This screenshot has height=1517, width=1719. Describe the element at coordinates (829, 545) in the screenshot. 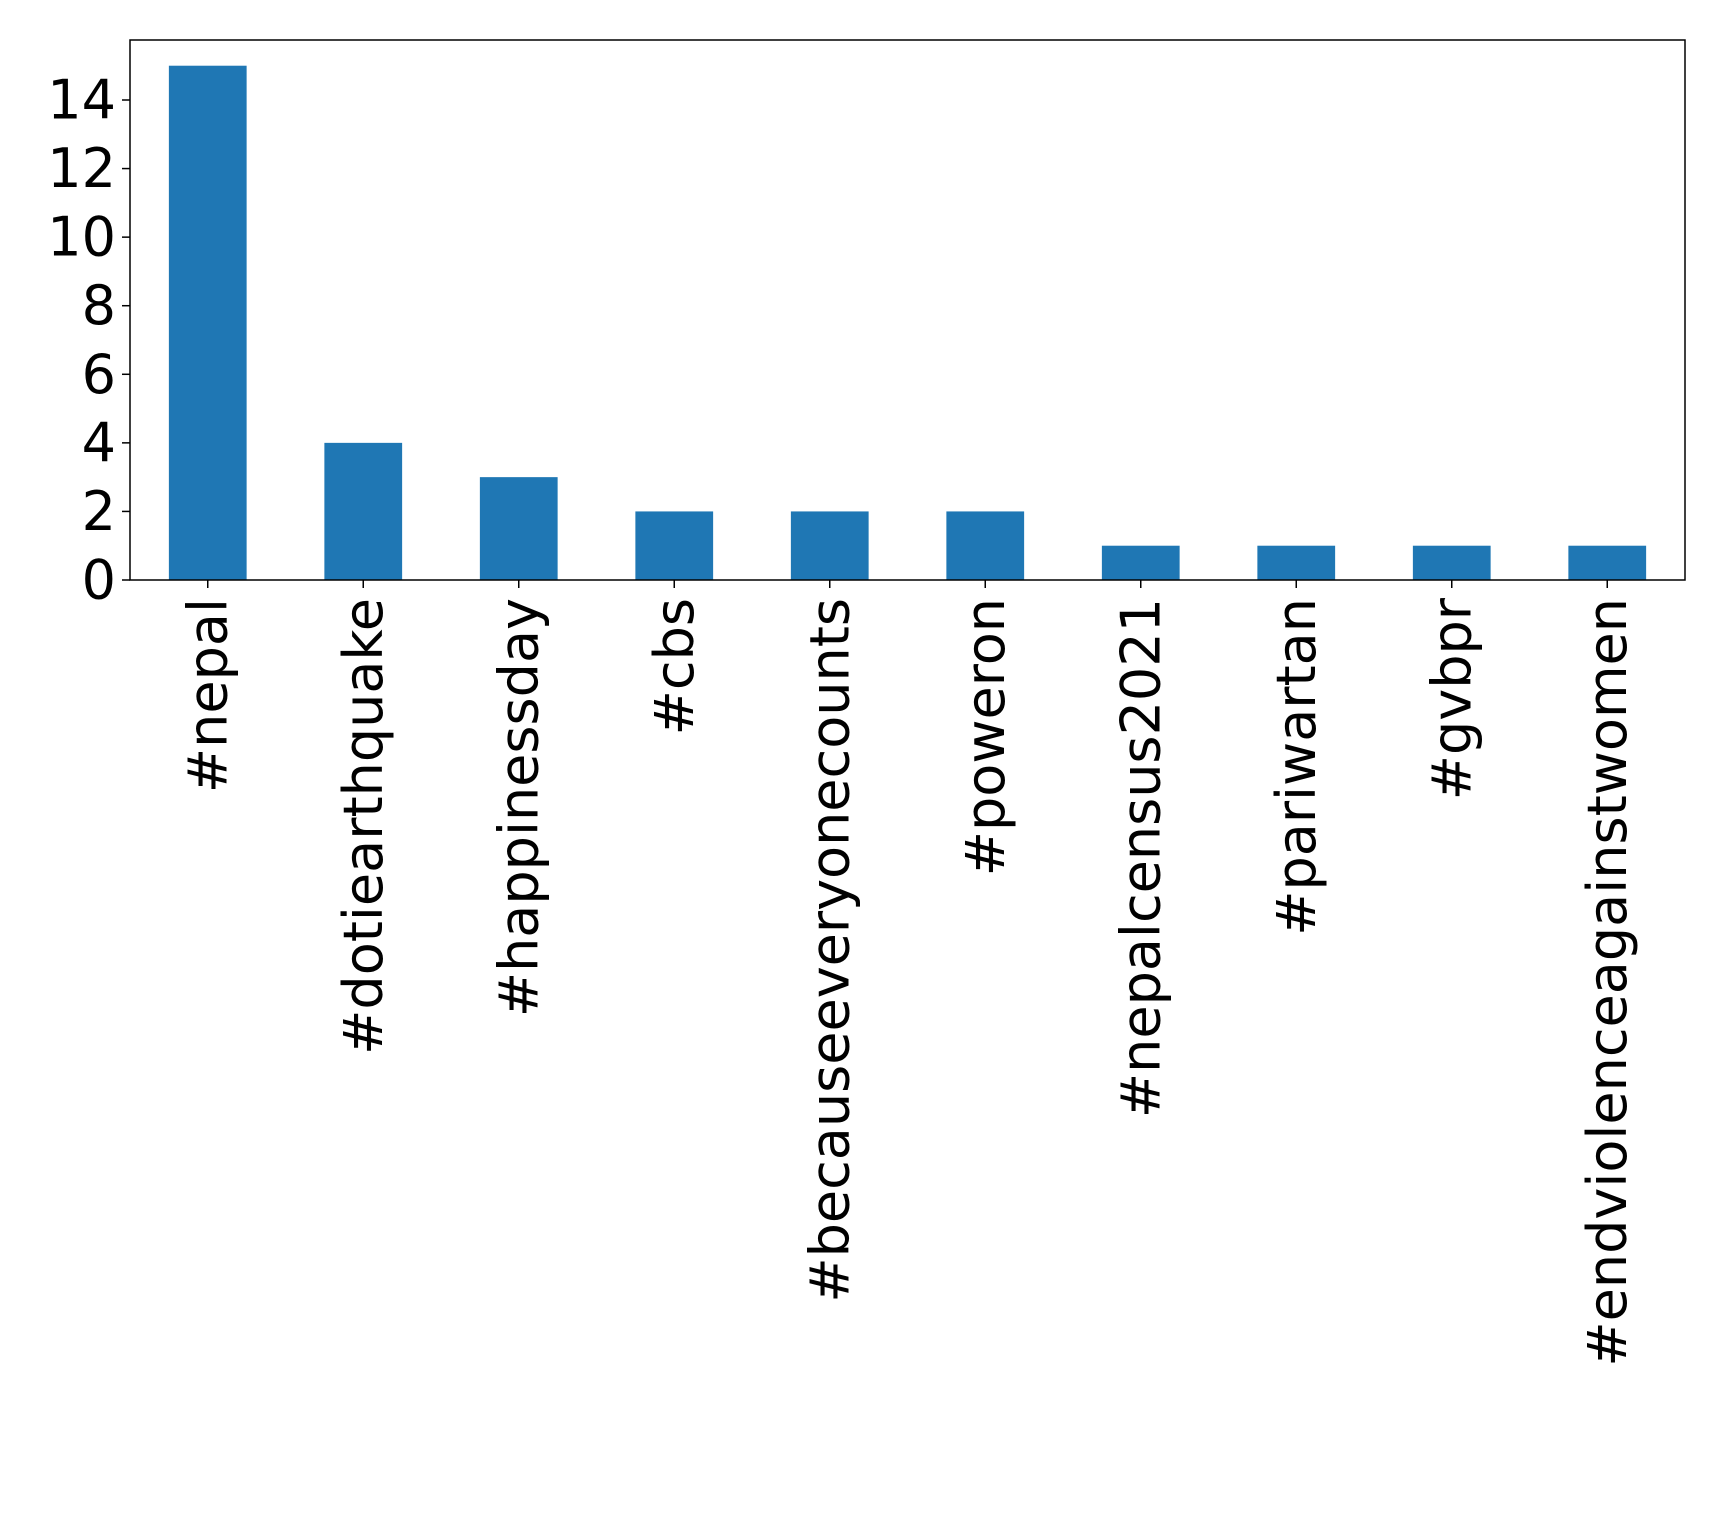

I see `bar-becauseeveryonecounts` at that location.